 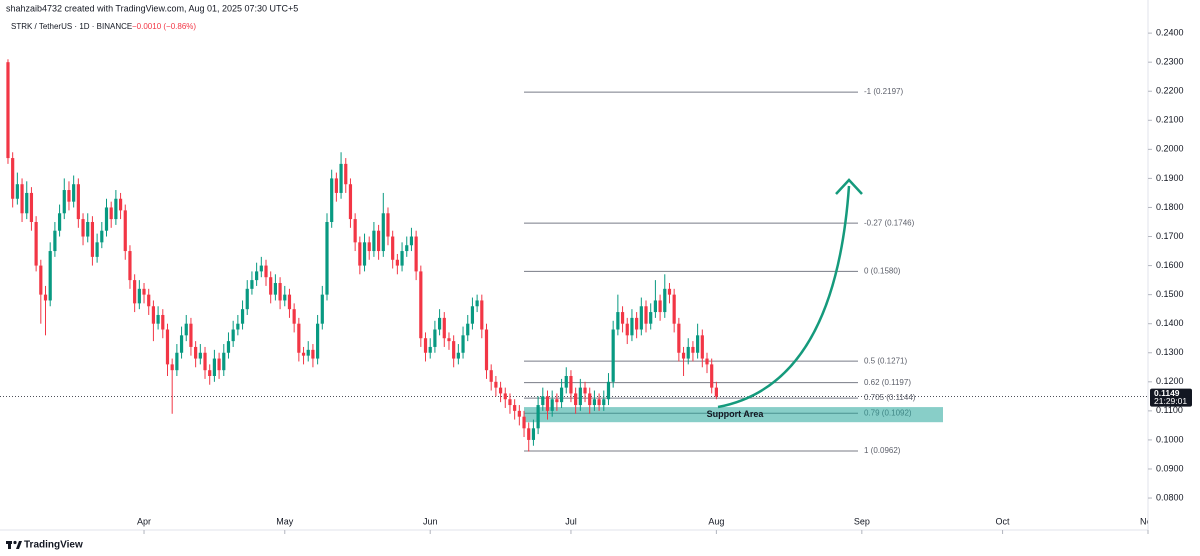 I want to click on y-tick-label: 0.1100, so click(x=1169, y=410).